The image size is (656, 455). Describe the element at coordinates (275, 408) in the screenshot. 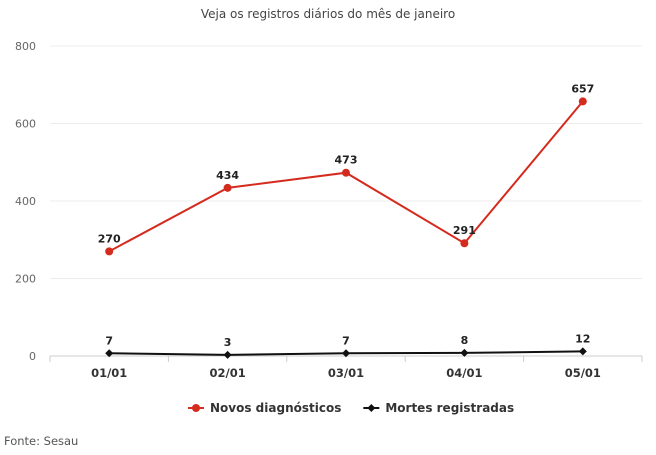

I see `legend-label: Novos diagnósticos` at that location.